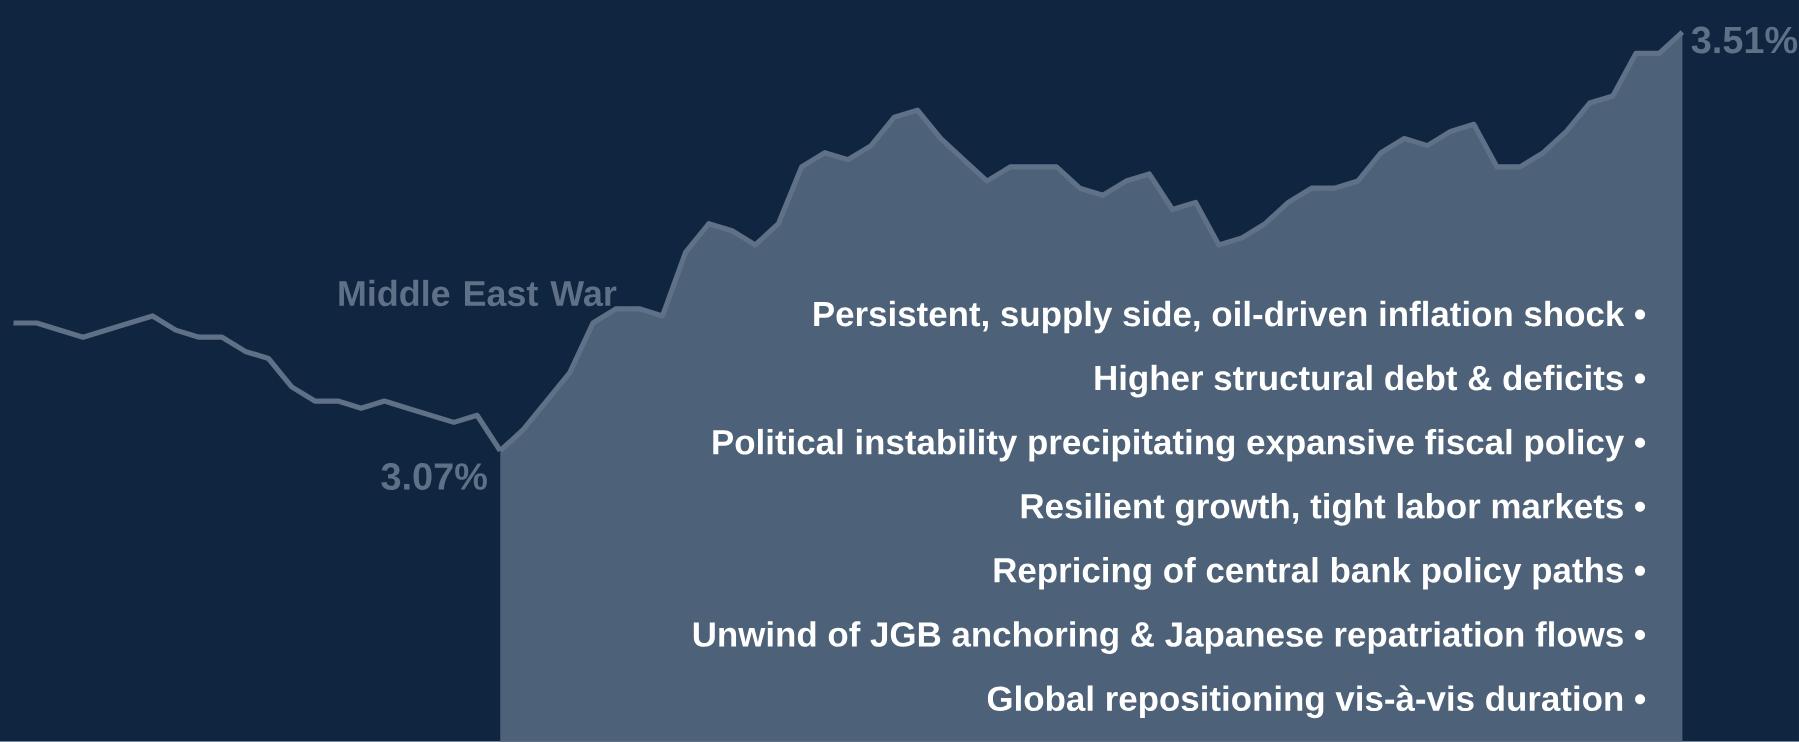  What do you see at coordinates (478, 293) in the screenshot?
I see `annotation: Middle East War` at bounding box center [478, 293].